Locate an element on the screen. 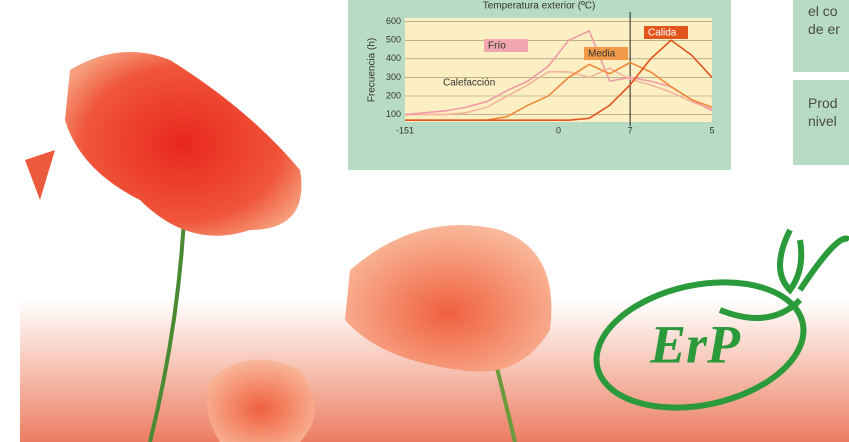 The height and width of the screenshot is (442, 849). x-tick-label: 7 is located at coordinates (630, 130).